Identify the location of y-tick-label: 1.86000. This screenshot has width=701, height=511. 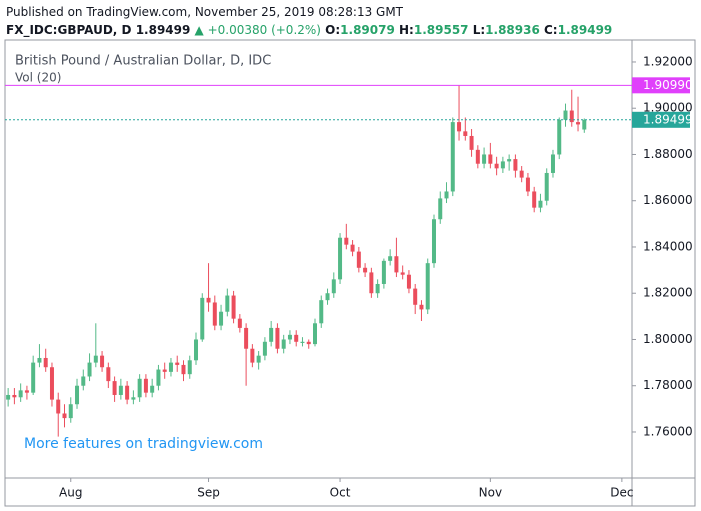
(668, 200).